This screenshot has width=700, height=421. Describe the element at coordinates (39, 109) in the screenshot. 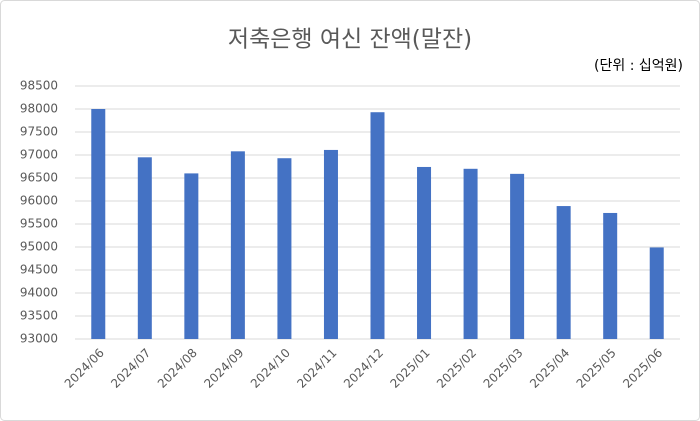

I see `y-tick-label: 98000` at that location.